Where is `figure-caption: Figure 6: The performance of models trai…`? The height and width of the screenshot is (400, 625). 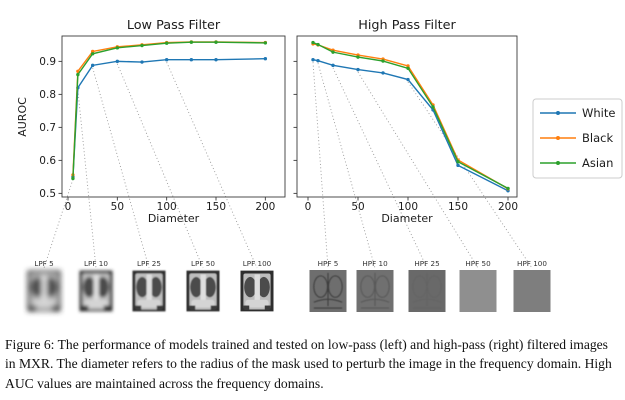
figure-caption: Figure 6: The performance of models trai… is located at coordinates (308, 364).